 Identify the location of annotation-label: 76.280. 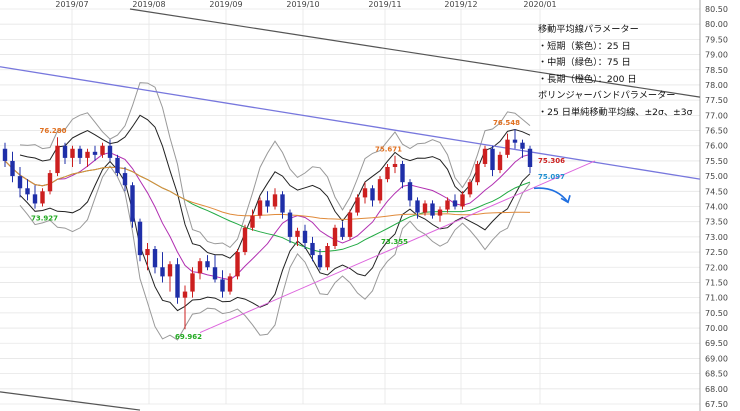
(53, 131).